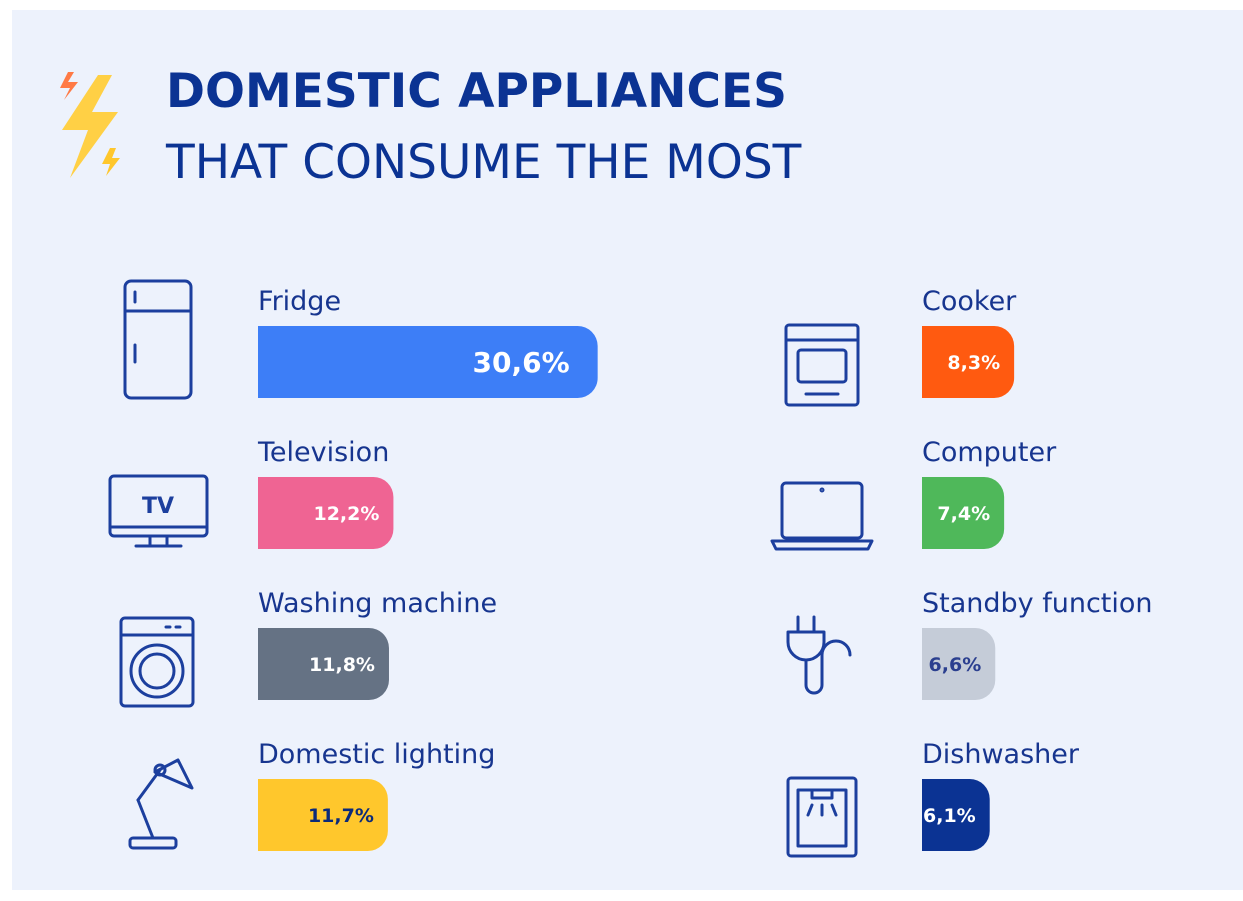 The image size is (1243, 901). I want to click on fridge-icon, so click(158, 339).